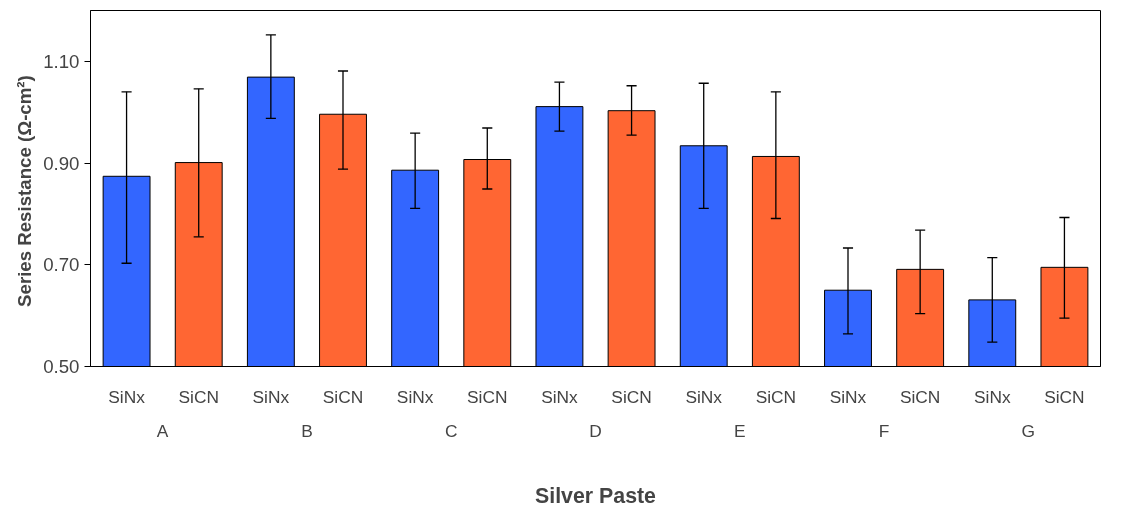 This screenshot has width=1128, height=518. What do you see at coordinates (61, 265) in the screenshot?
I see `y-tick-label: 0.70` at bounding box center [61, 265].